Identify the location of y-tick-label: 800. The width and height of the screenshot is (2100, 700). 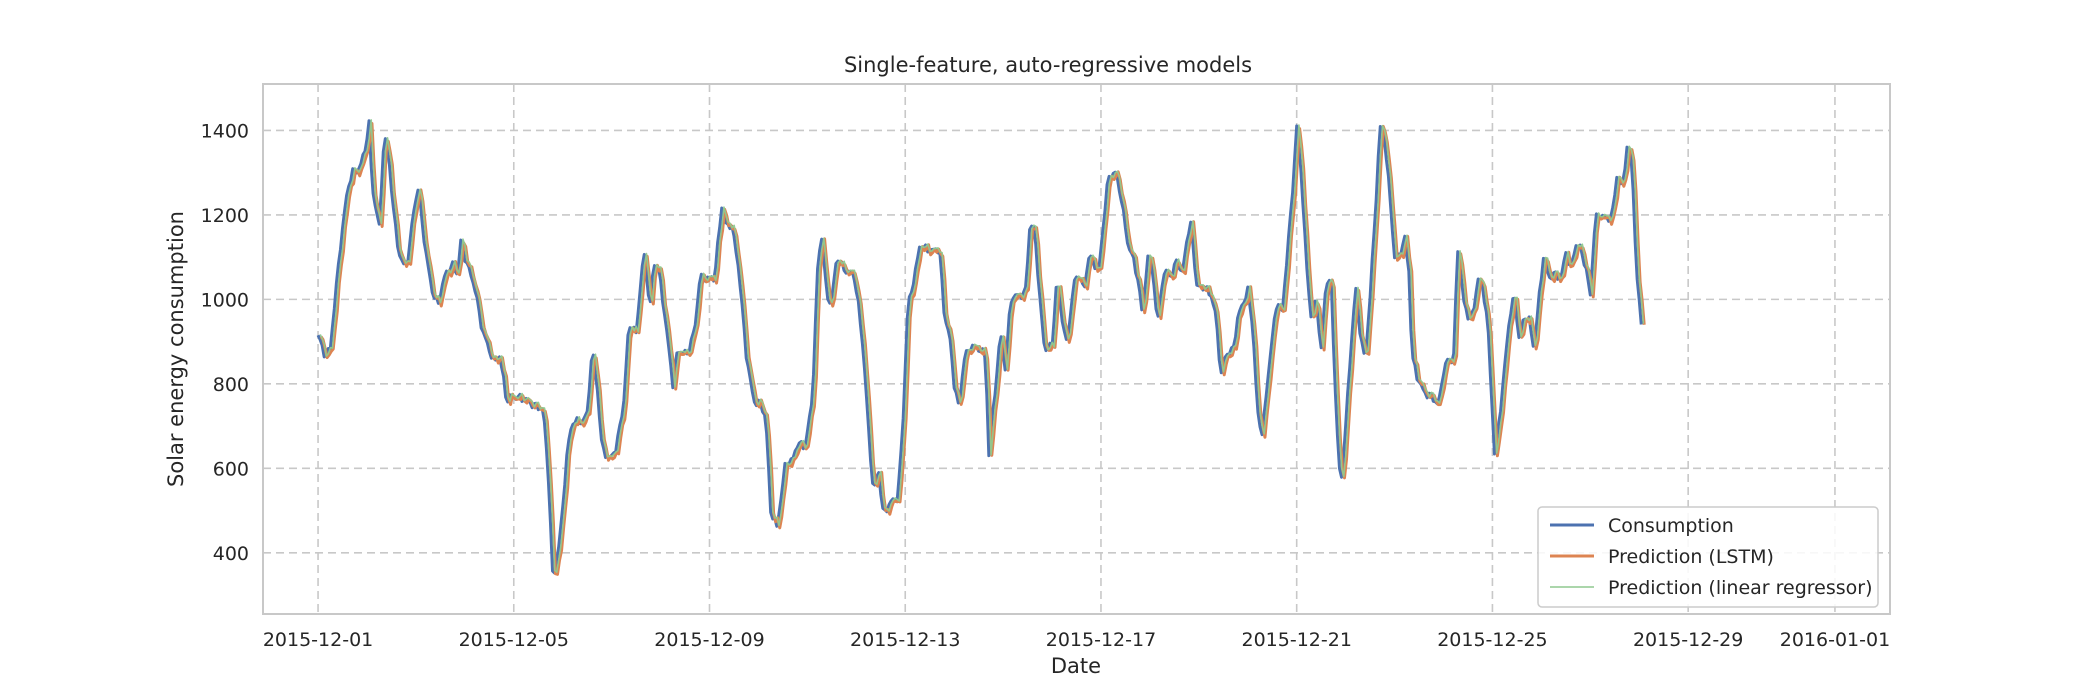
(231, 385).